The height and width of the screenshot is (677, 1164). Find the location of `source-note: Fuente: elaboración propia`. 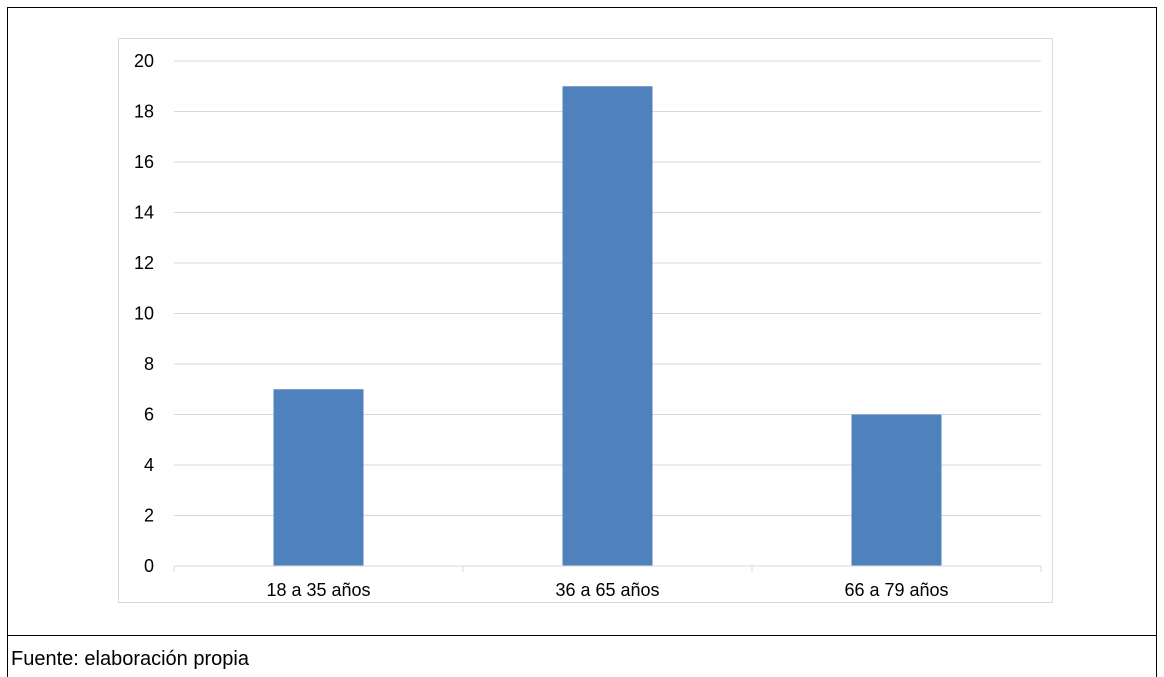

source-note: Fuente: elaboración propia is located at coordinates (130, 659).